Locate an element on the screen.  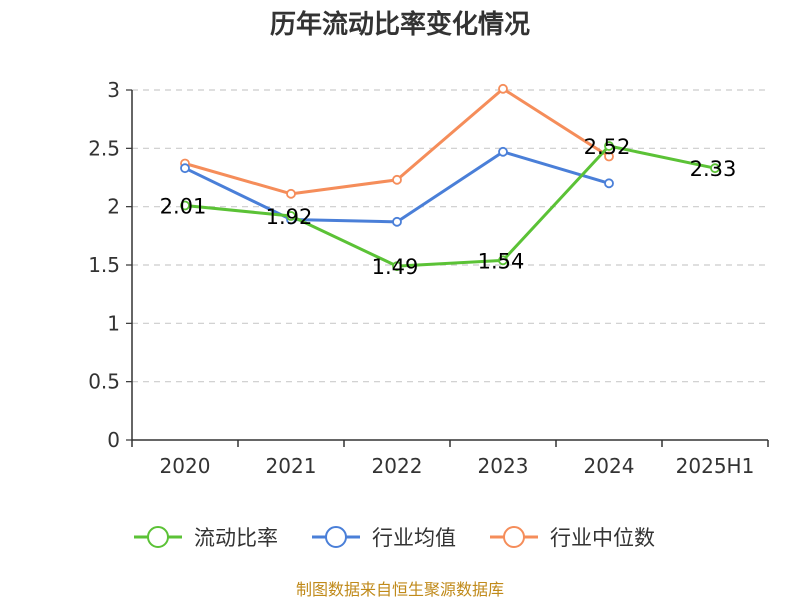
x-tick-label: 2021 is located at coordinates (291, 466).